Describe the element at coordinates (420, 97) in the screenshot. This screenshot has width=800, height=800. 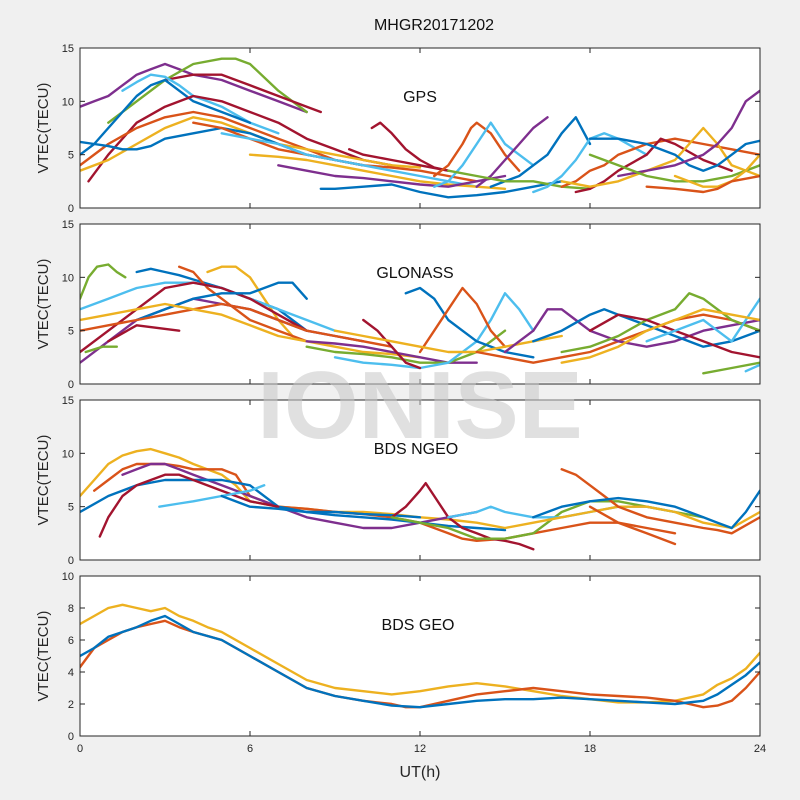
I see `system-label: GPS` at that location.